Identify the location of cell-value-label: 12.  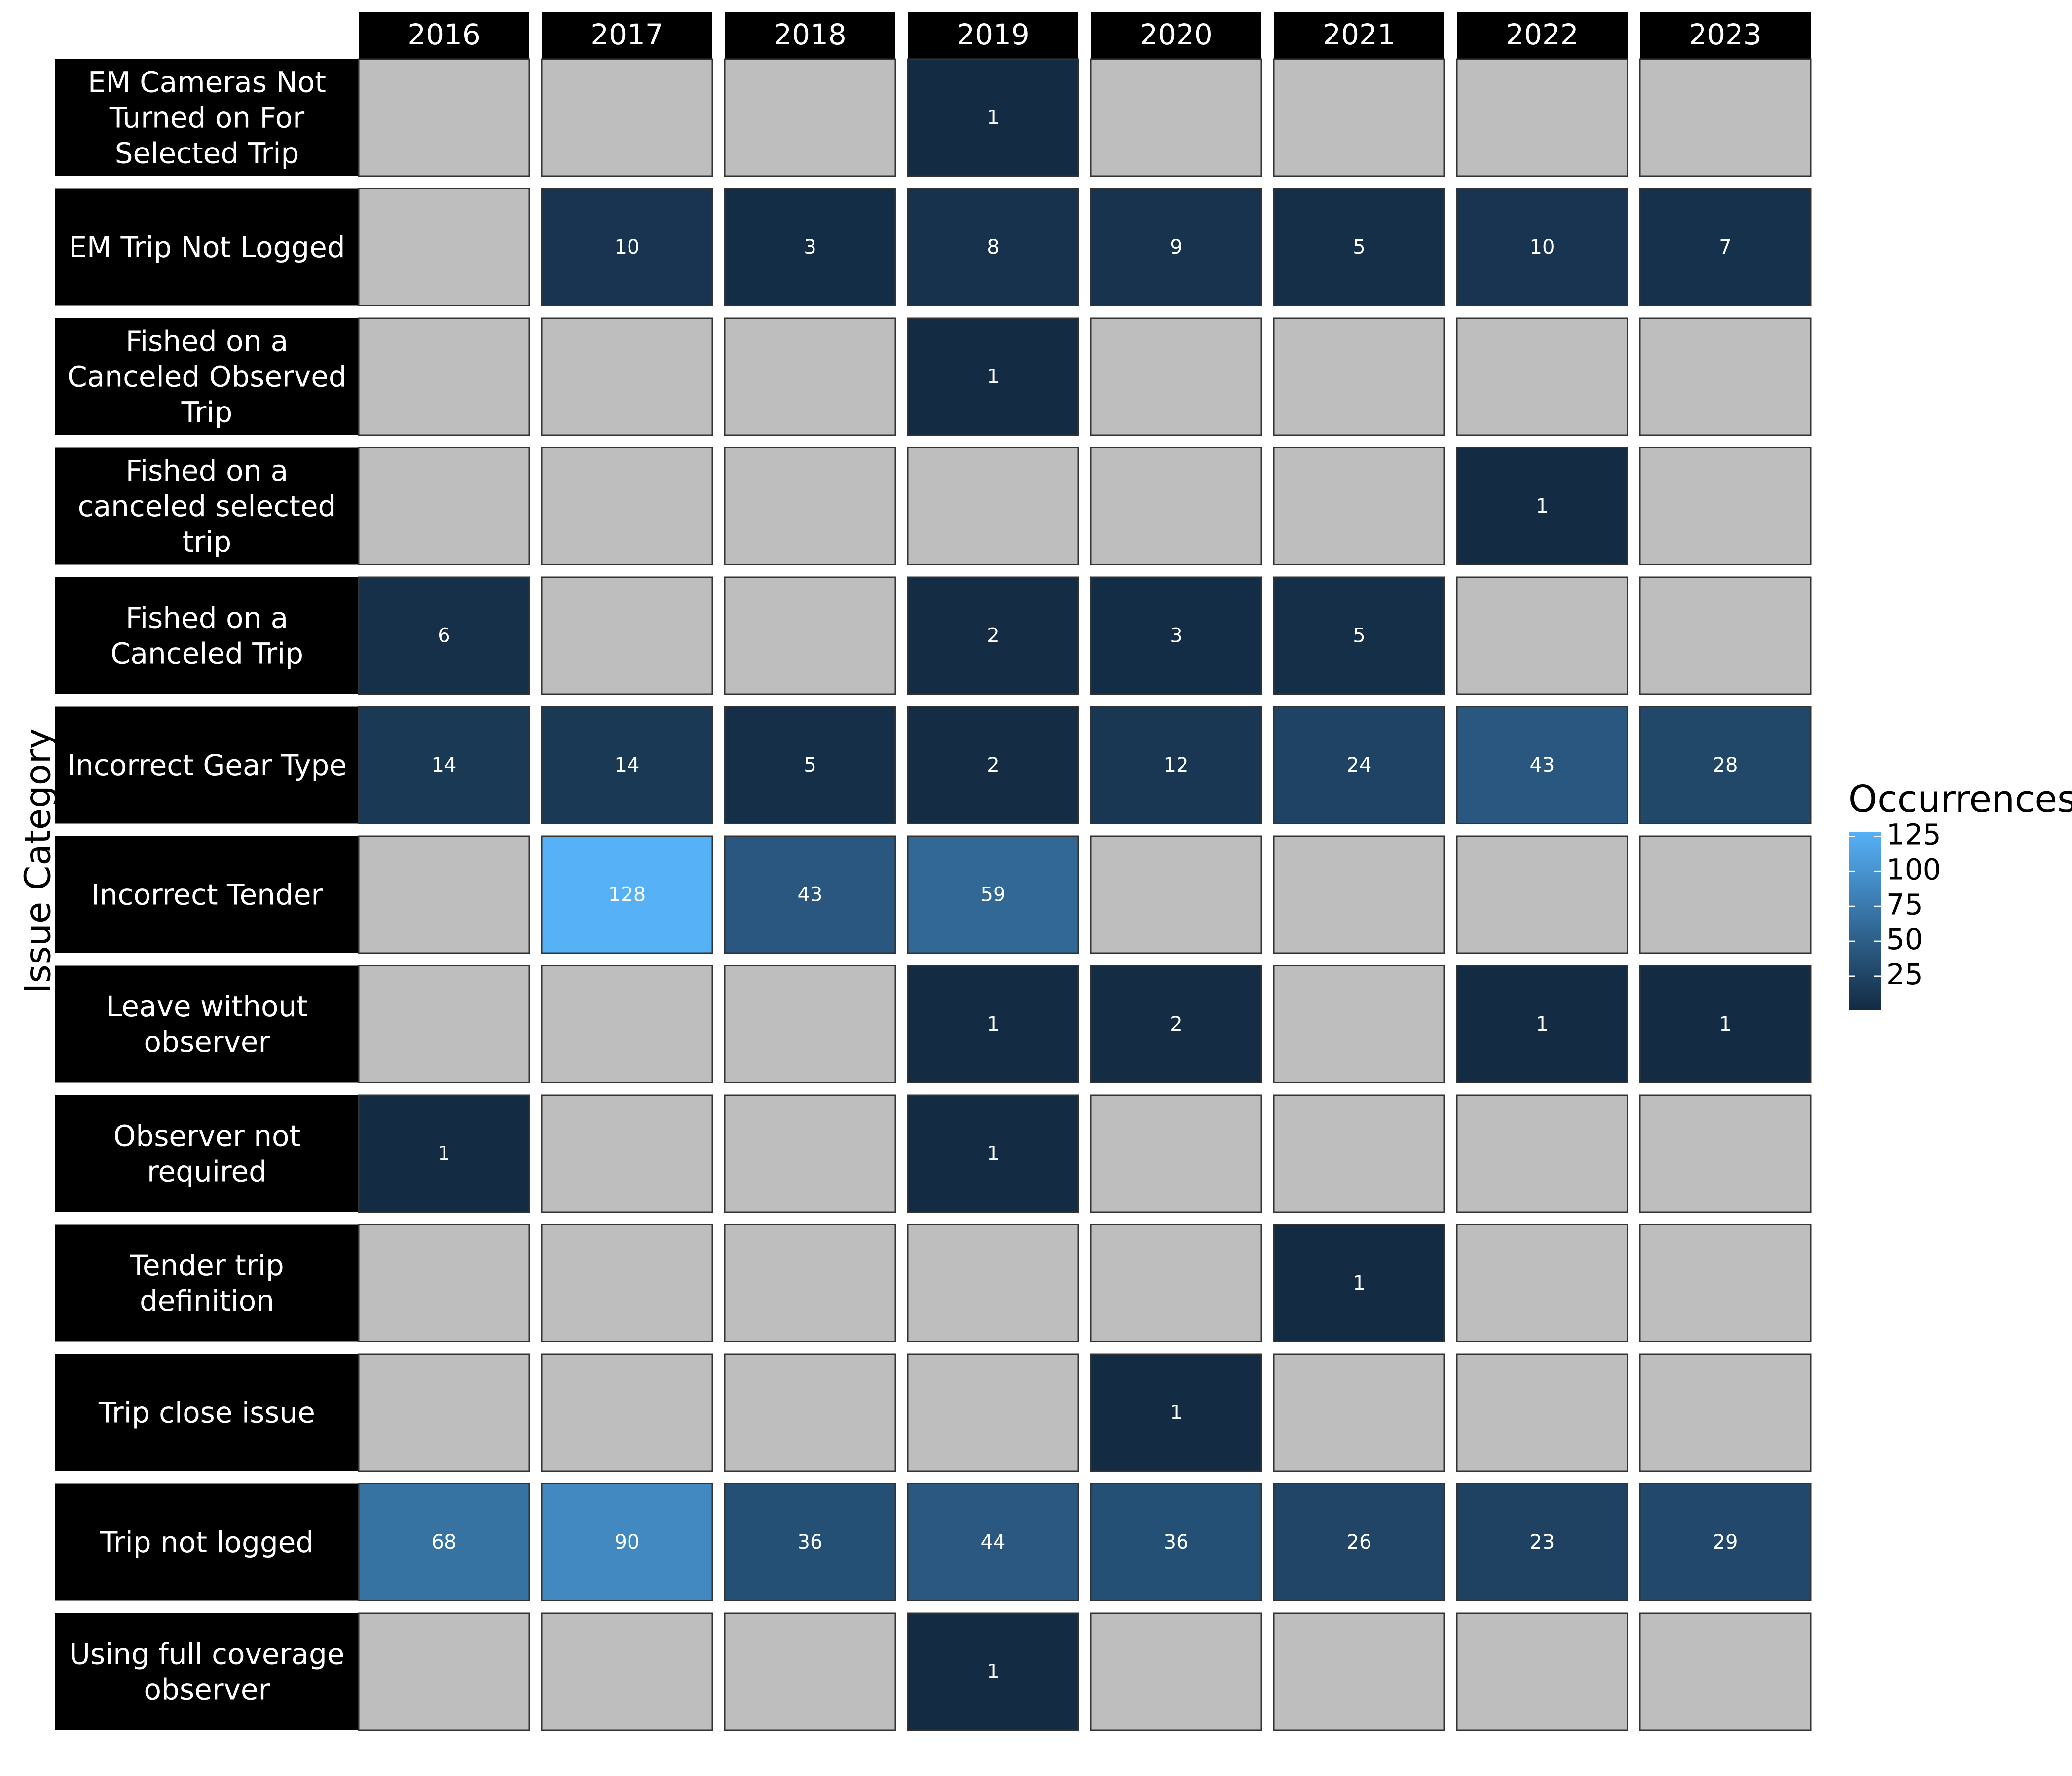
(1177, 766).